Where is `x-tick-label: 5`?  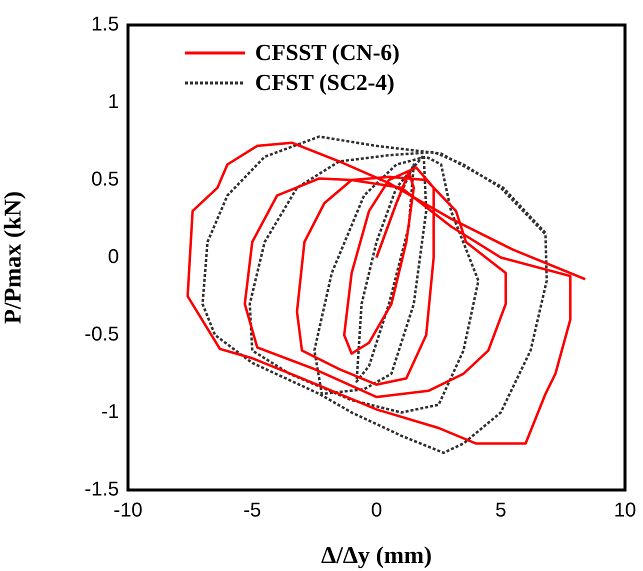 x-tick-label: 5 is located at coordinates (500, 511).